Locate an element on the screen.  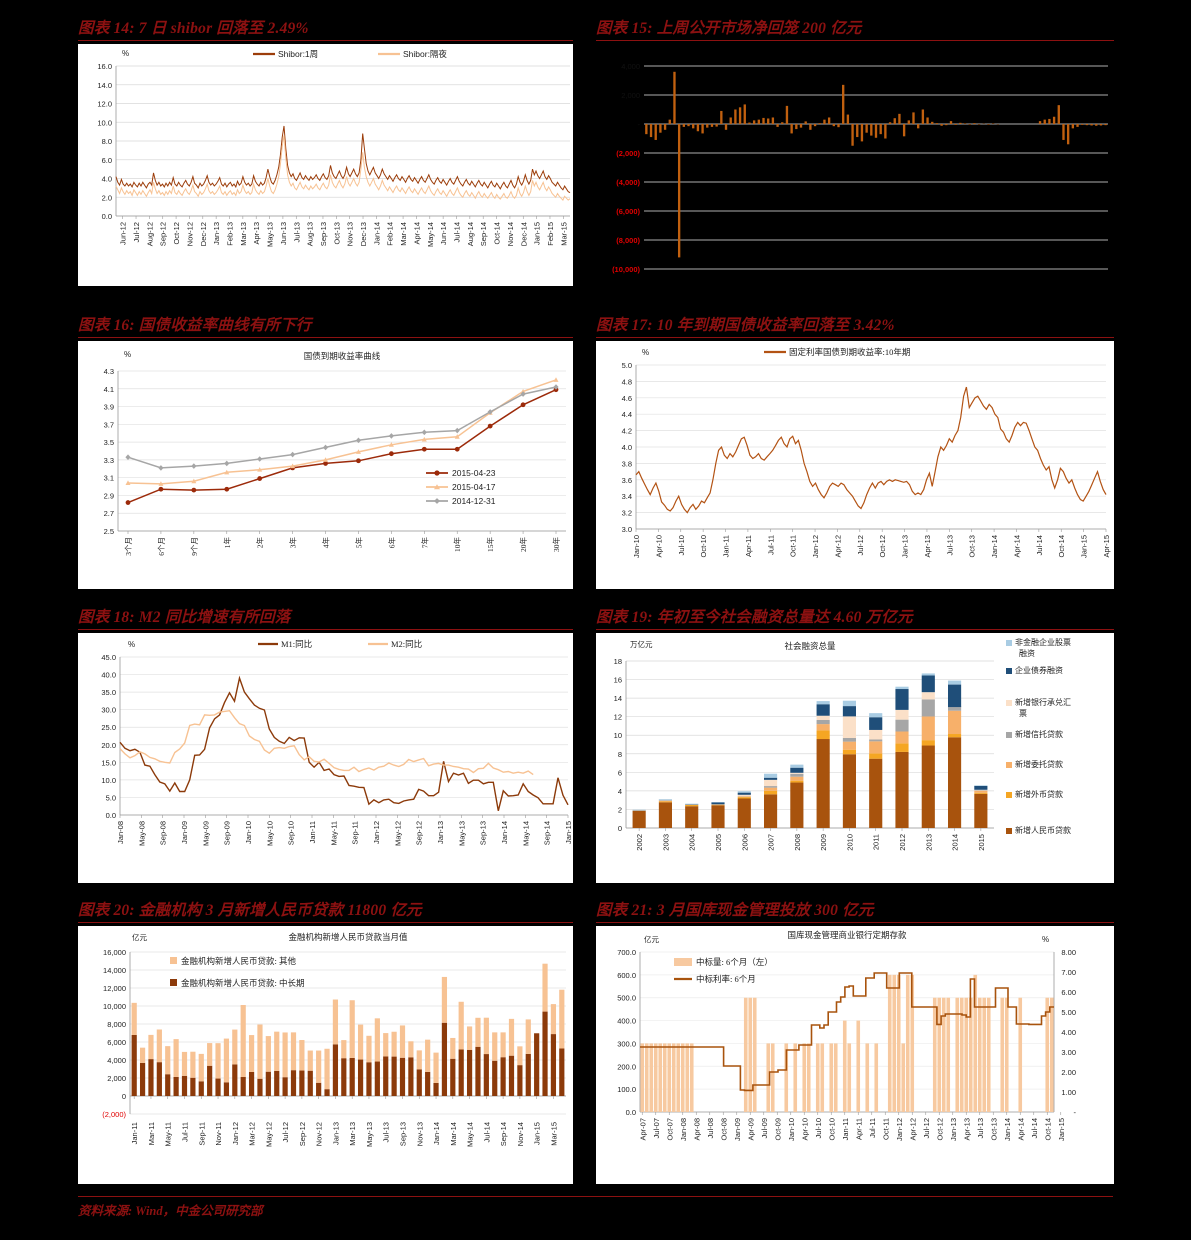
svg-text: 10,000 is located at coordinates (114, 1006).